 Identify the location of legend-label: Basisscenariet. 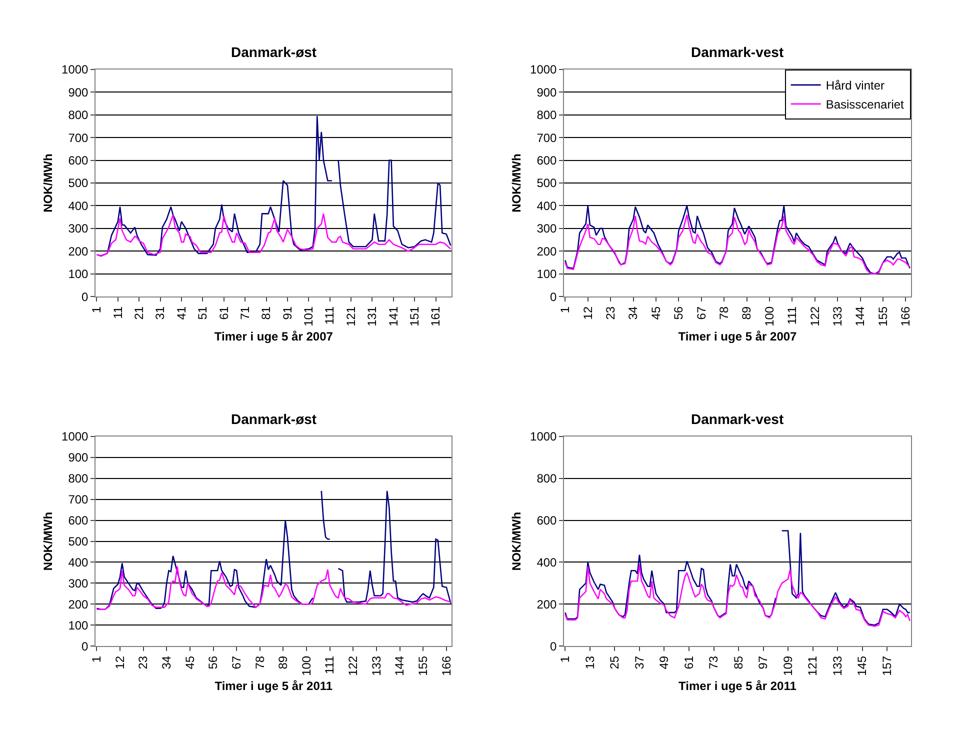
(865, 105).